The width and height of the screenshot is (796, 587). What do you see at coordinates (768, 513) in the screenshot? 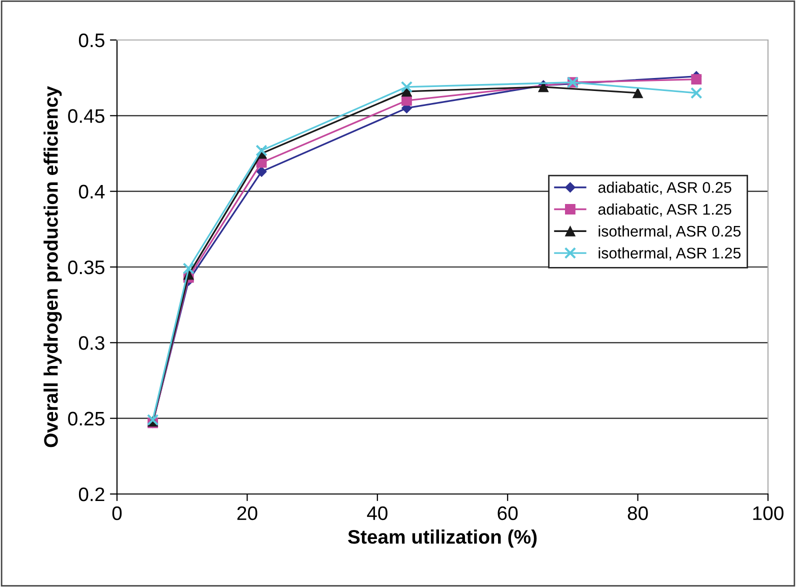
I see `x-tick-label: 100` at bounding box center [768, 513].